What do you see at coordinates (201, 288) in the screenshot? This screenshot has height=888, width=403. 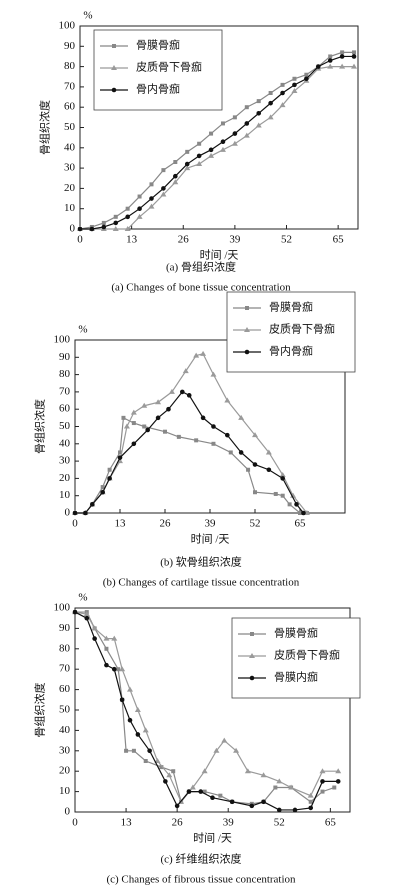 I see `caption-en: (a) Changes of bone tissue concentration` at bounding box center [201, 288].